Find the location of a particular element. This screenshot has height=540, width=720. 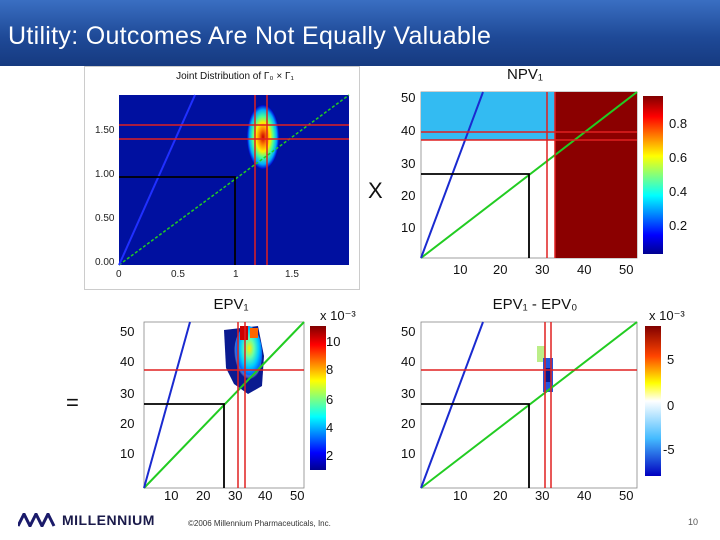

npv1-colorbar is located at coordinates (653, 175).